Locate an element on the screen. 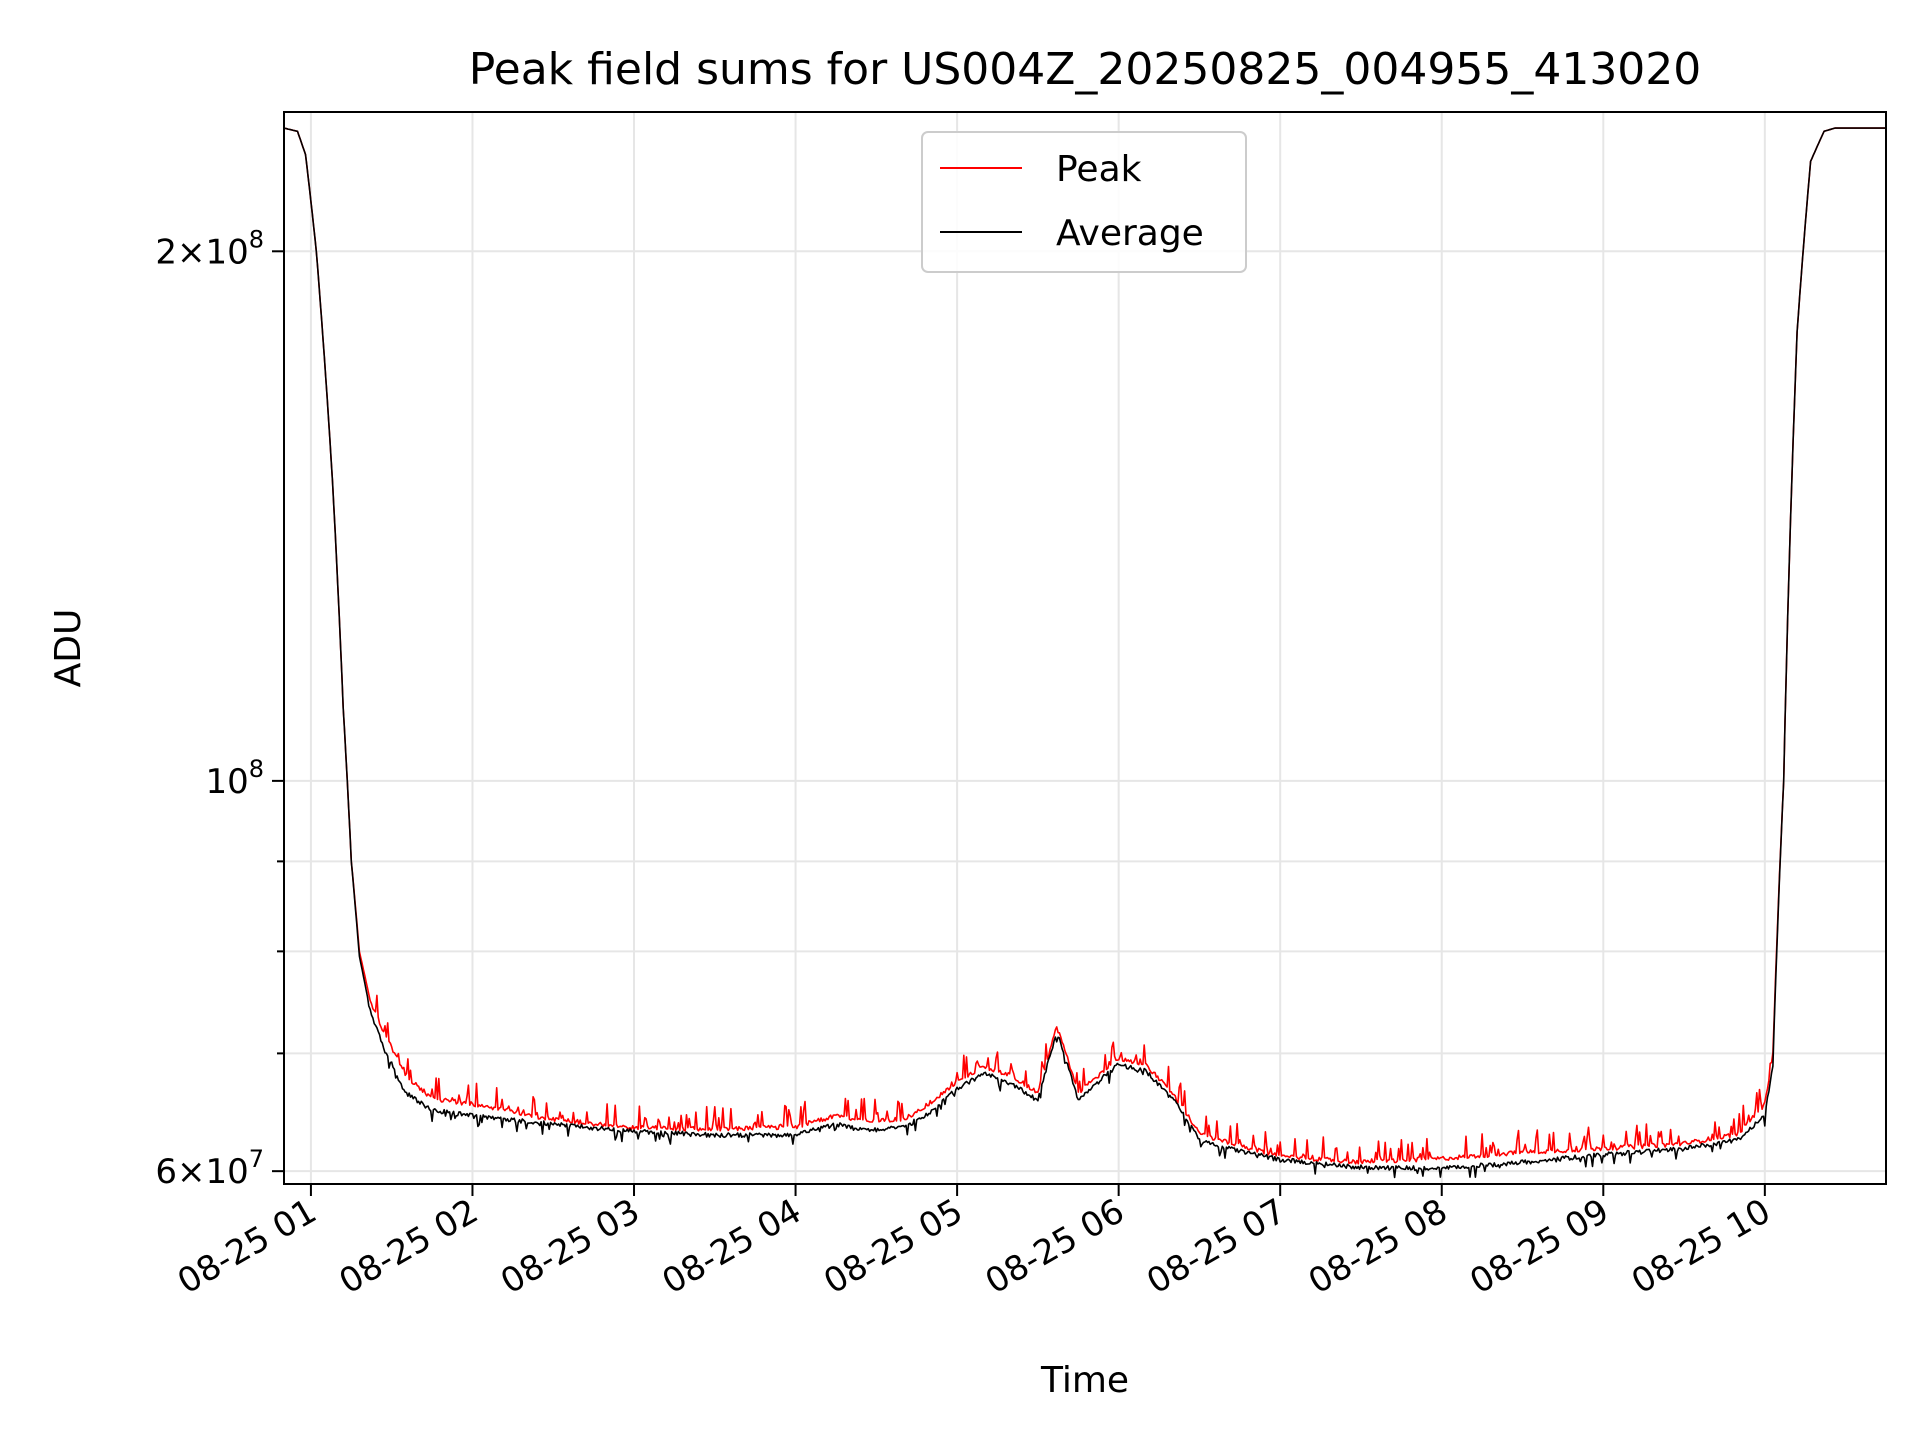 Image resolution: width=1920 pixels, height=1440 pixels. y-tick-label: 6×10⁷ is located at coordinates (209, 1168).